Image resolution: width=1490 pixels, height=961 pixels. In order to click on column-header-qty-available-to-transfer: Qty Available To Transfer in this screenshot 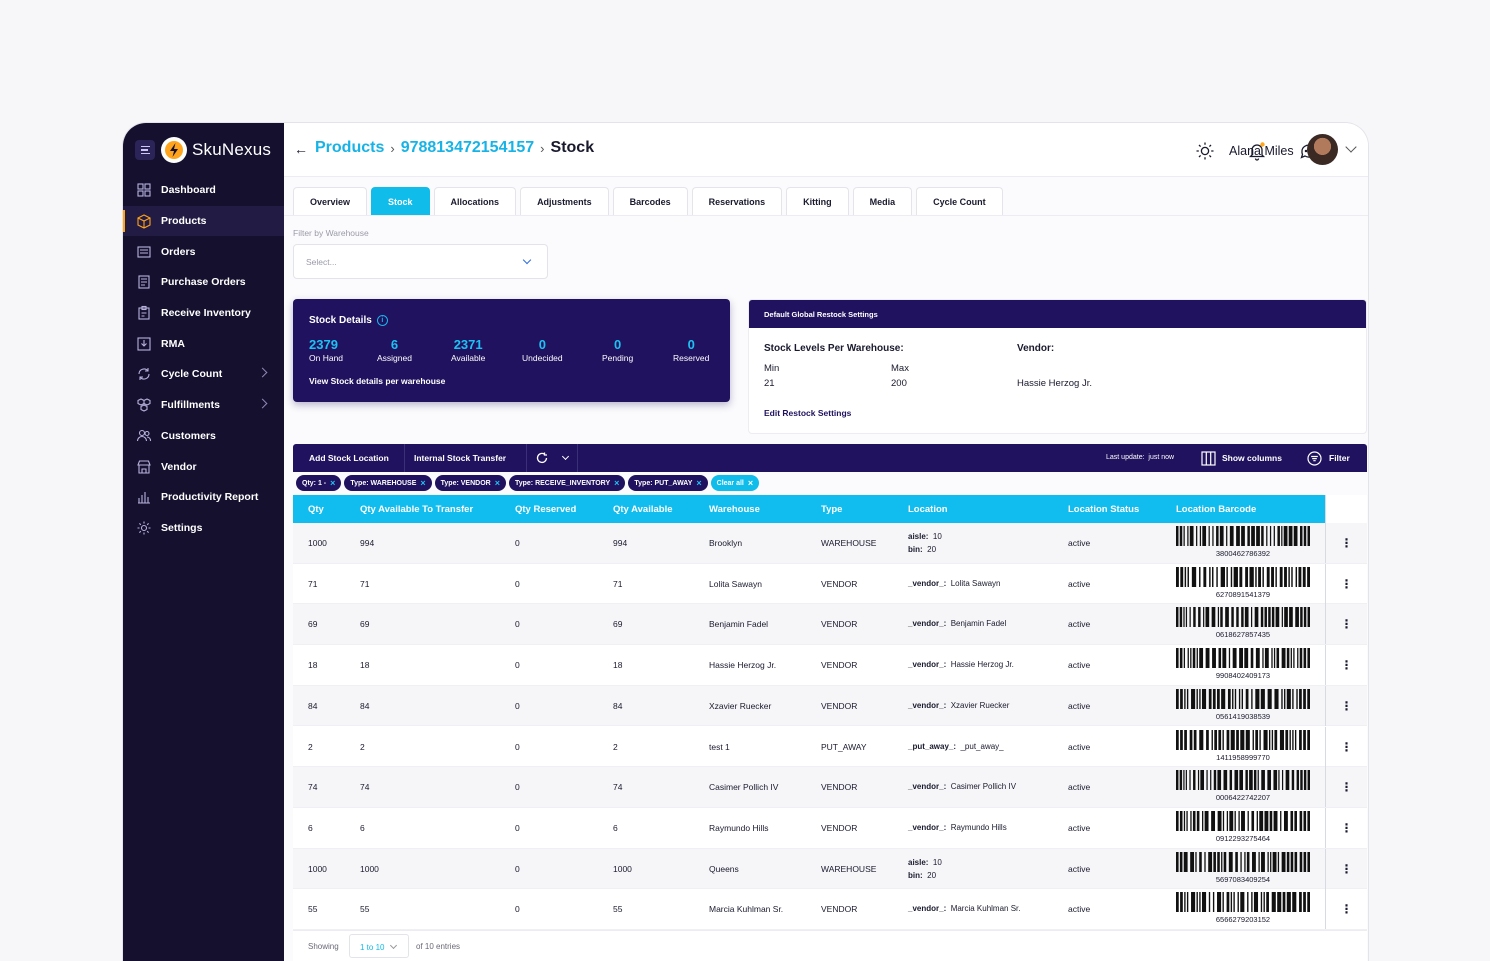, I will do `click(417, 509)`.